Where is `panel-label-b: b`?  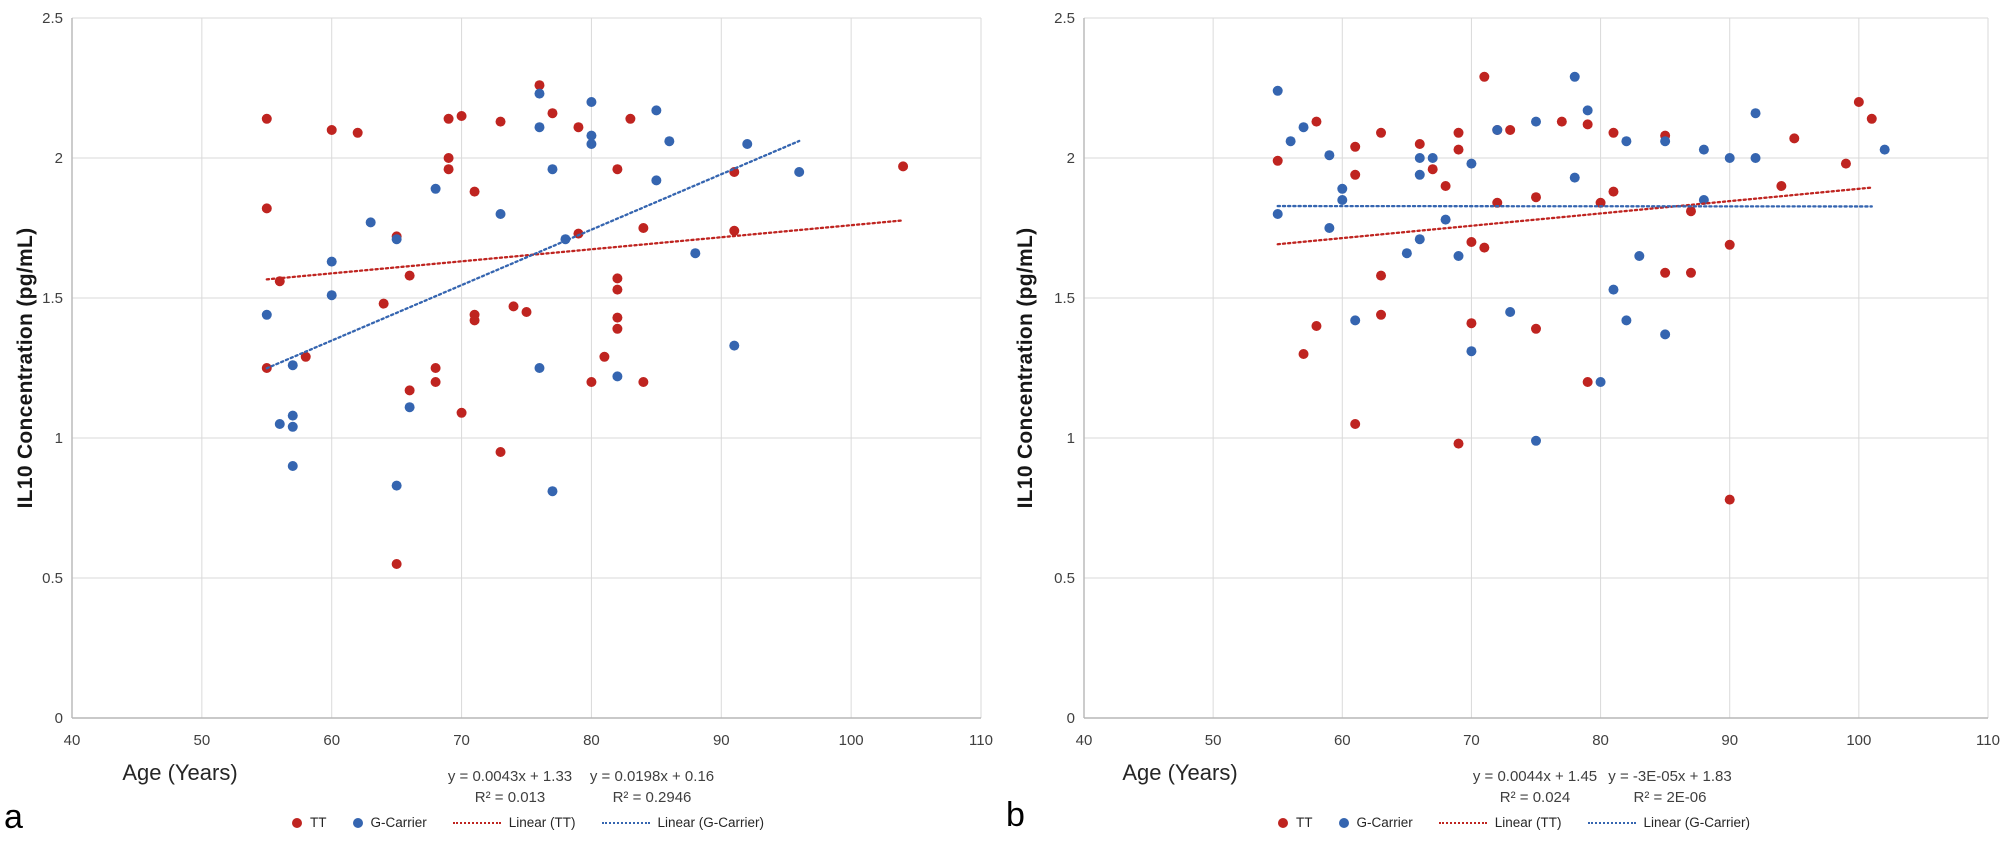 panel-label-b: b is located at coordinates (1015, 815).